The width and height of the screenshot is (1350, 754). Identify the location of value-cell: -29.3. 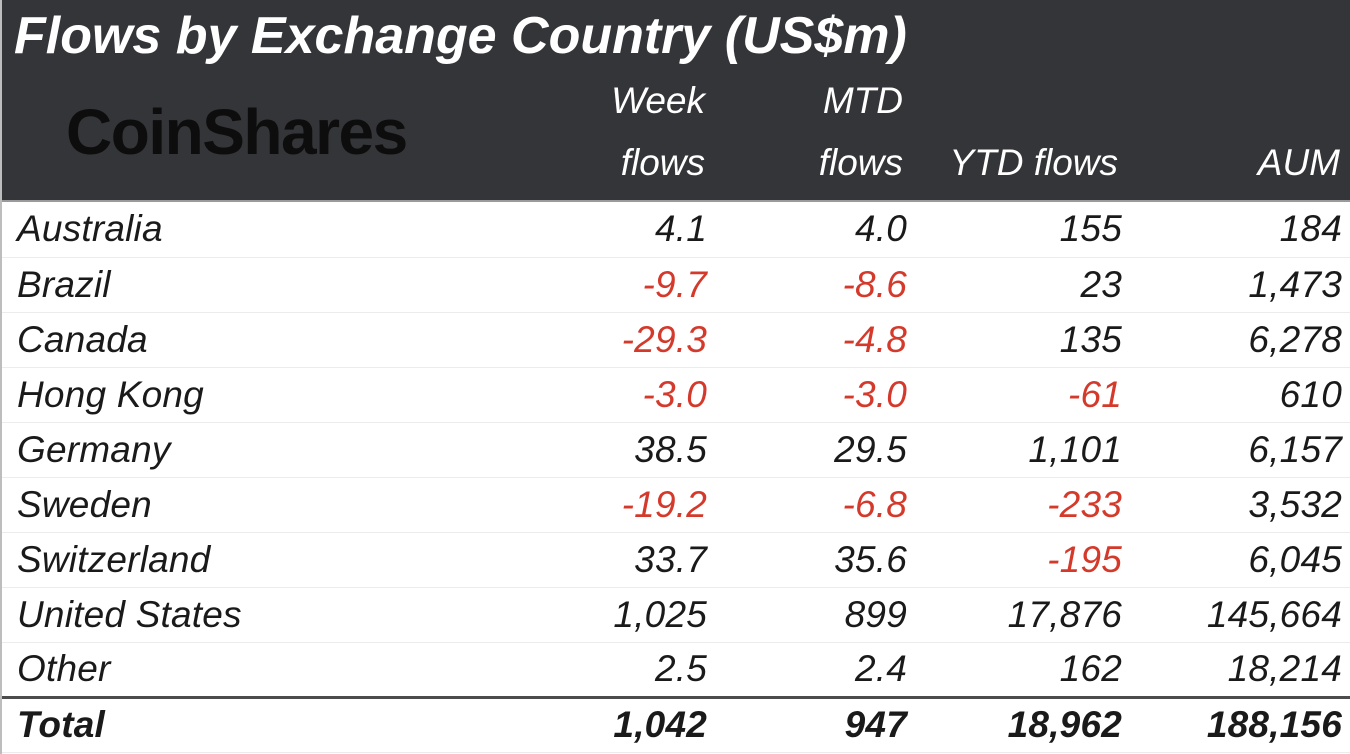
(549, 340).